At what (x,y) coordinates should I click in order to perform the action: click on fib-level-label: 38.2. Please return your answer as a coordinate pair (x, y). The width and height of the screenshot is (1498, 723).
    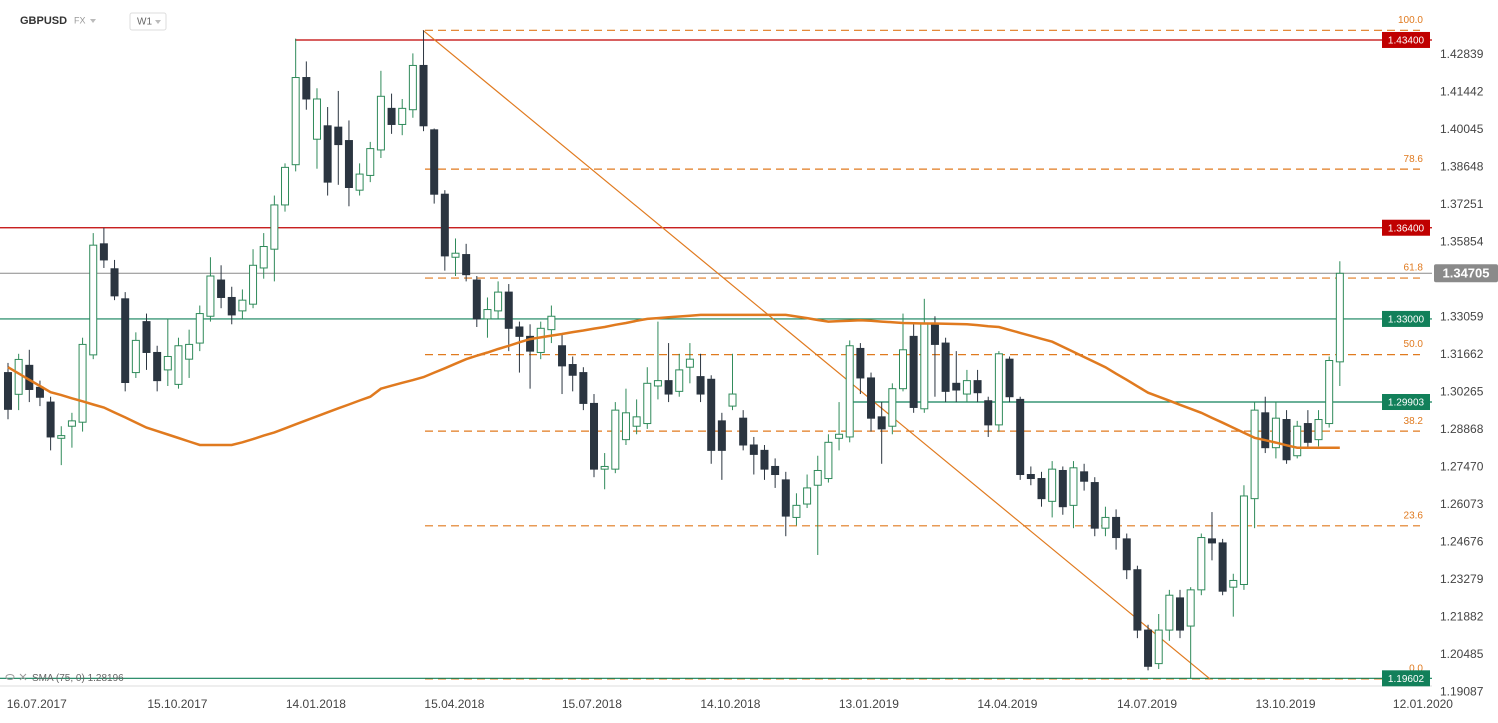
    Looking at the image, I should click on (1414, 421).